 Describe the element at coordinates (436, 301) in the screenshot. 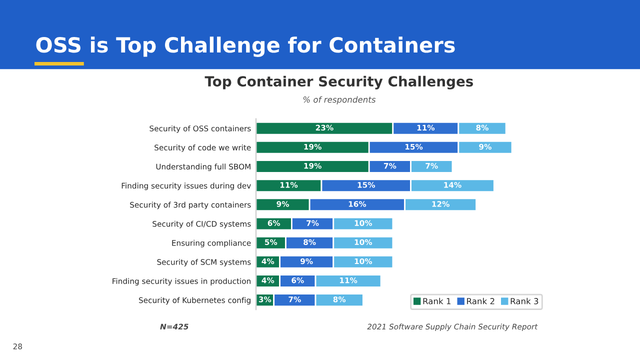

I see `legend-label: Rank 1` at that location.